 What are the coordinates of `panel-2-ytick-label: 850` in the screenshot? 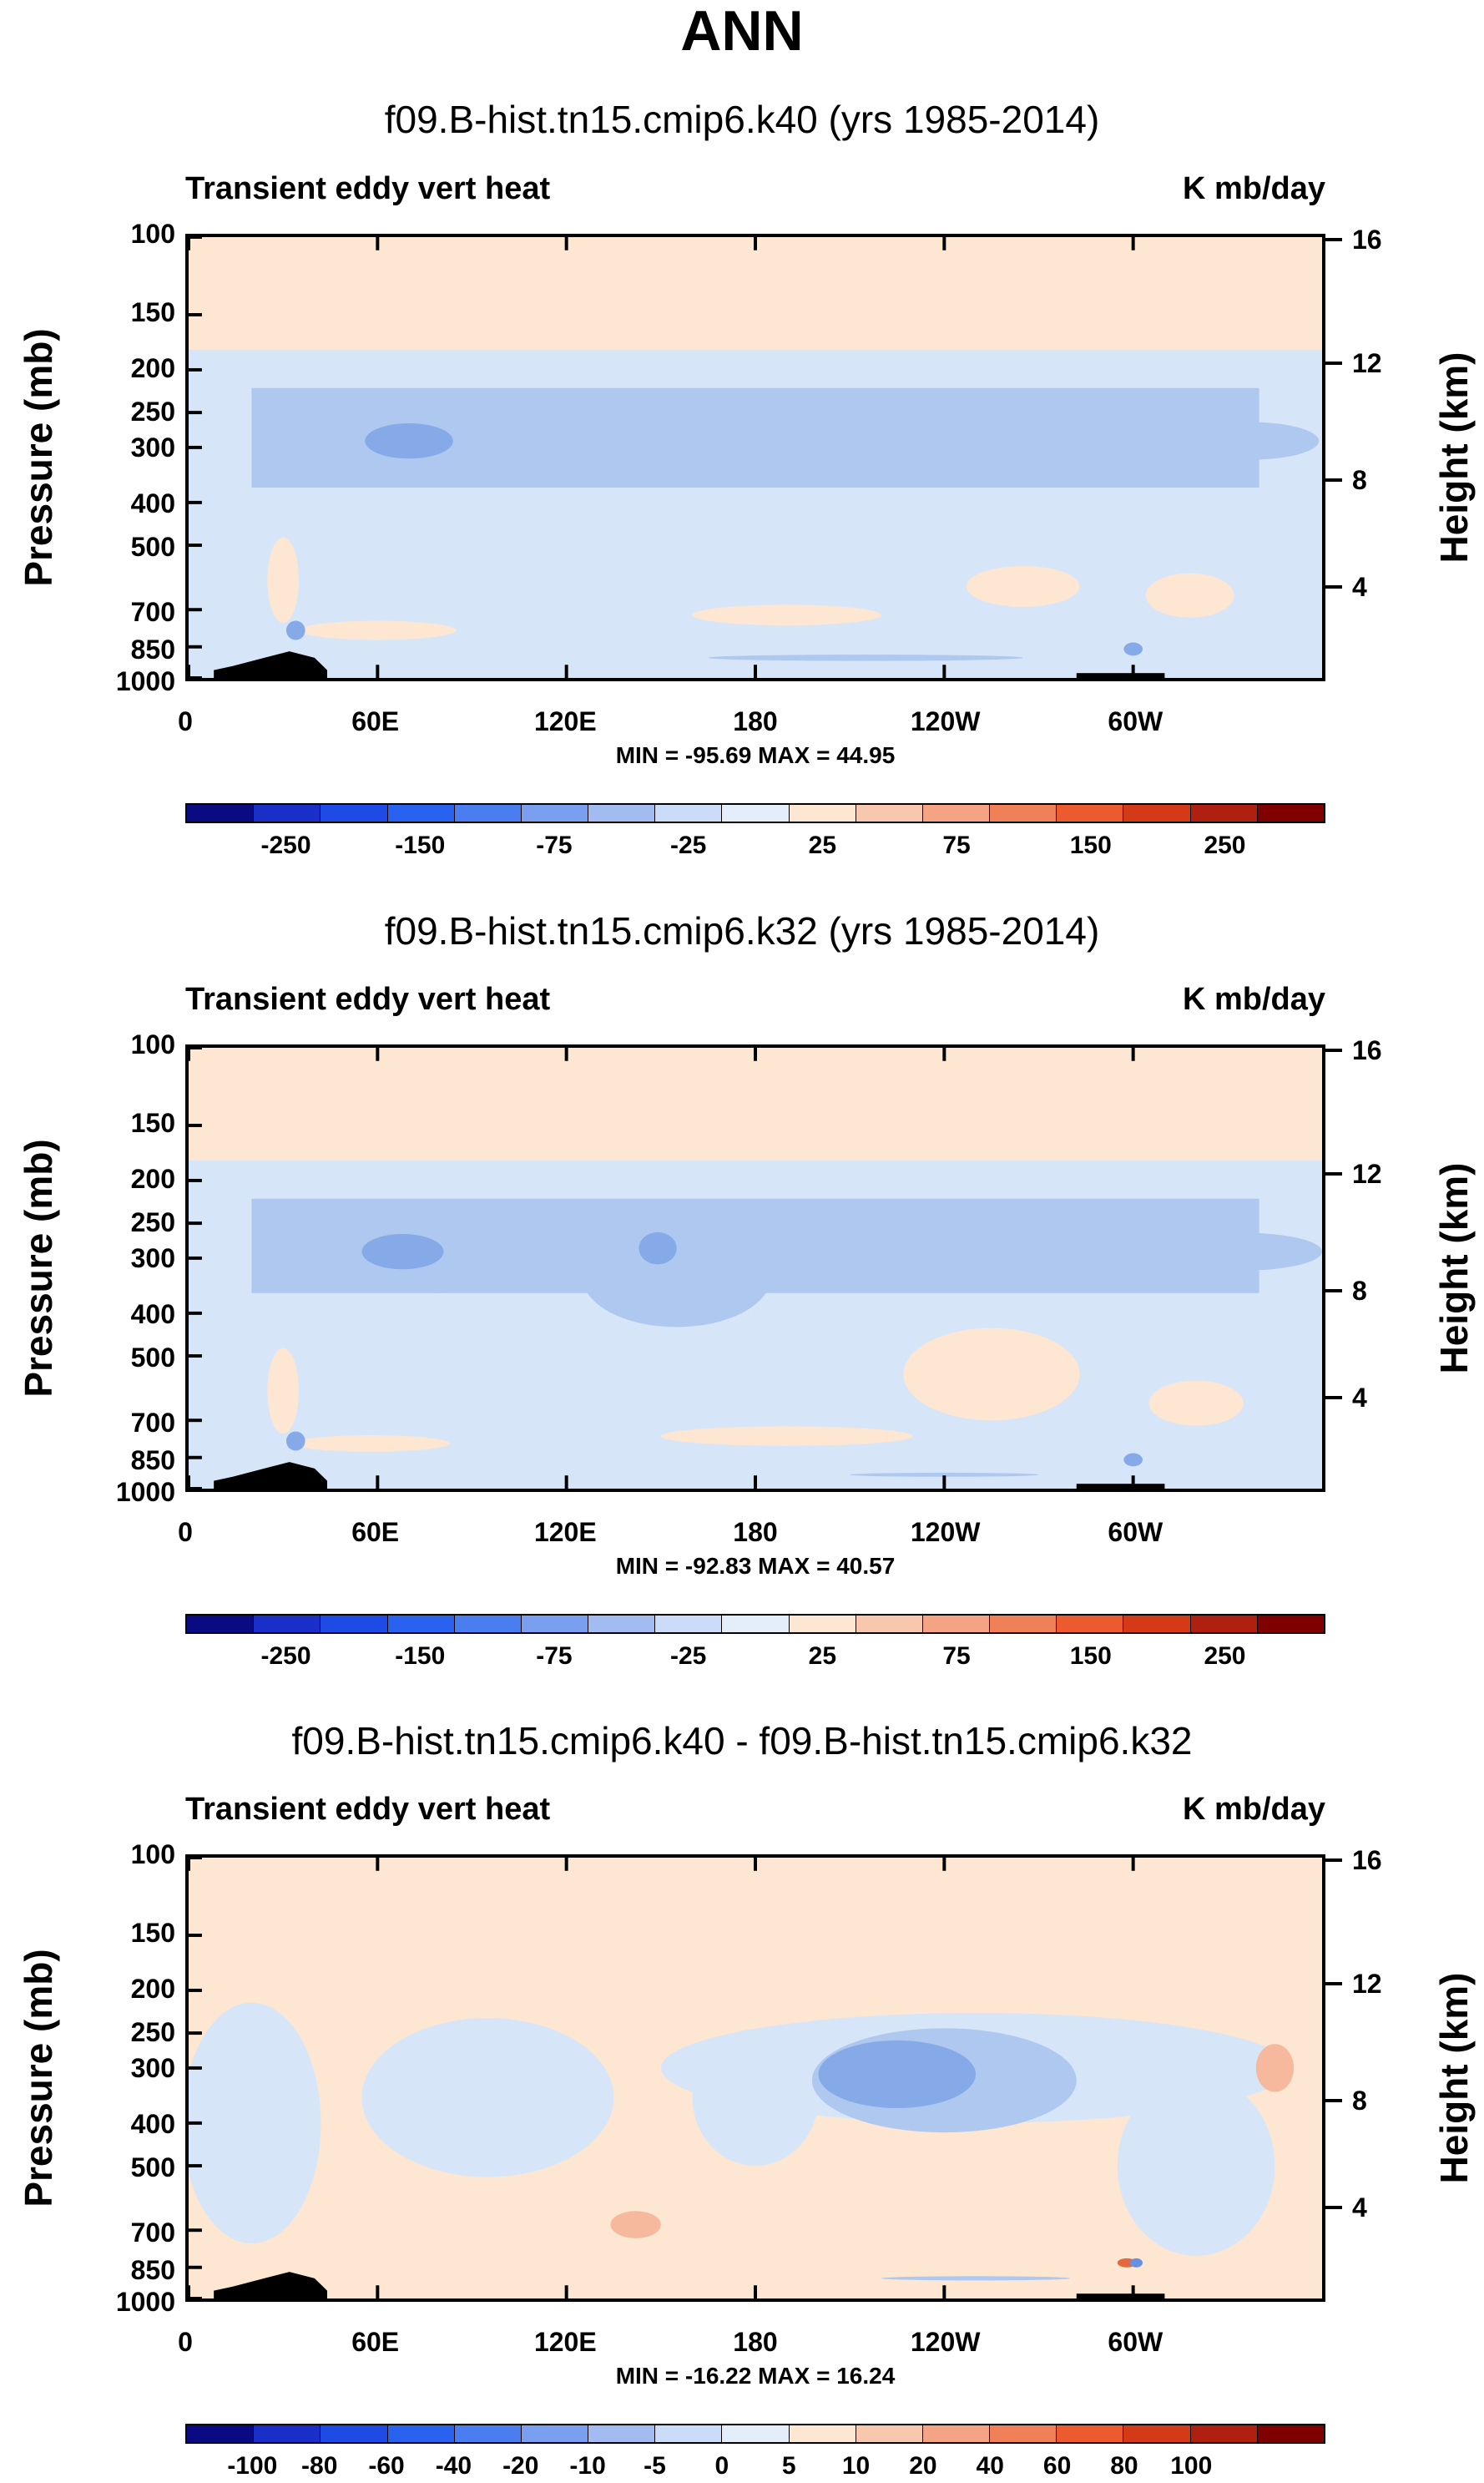 It's located at (152, 1460).